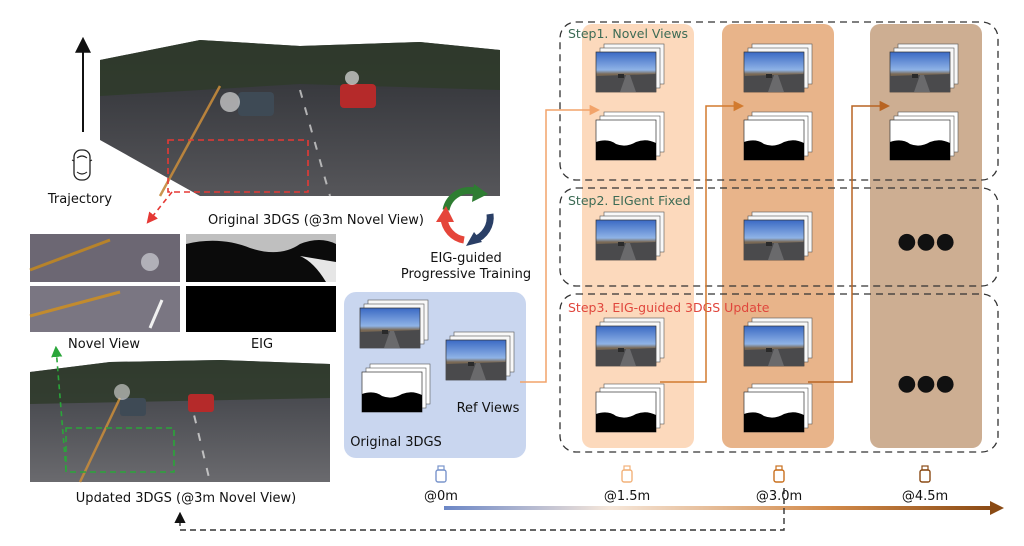 Image resolution: width=1024 pixels, height=546 pixels. Describe the element at coordinates (186, 498) in the screenshot. I see `updated-caption: Updated 3DGS (@3m Novel View)` at that location.